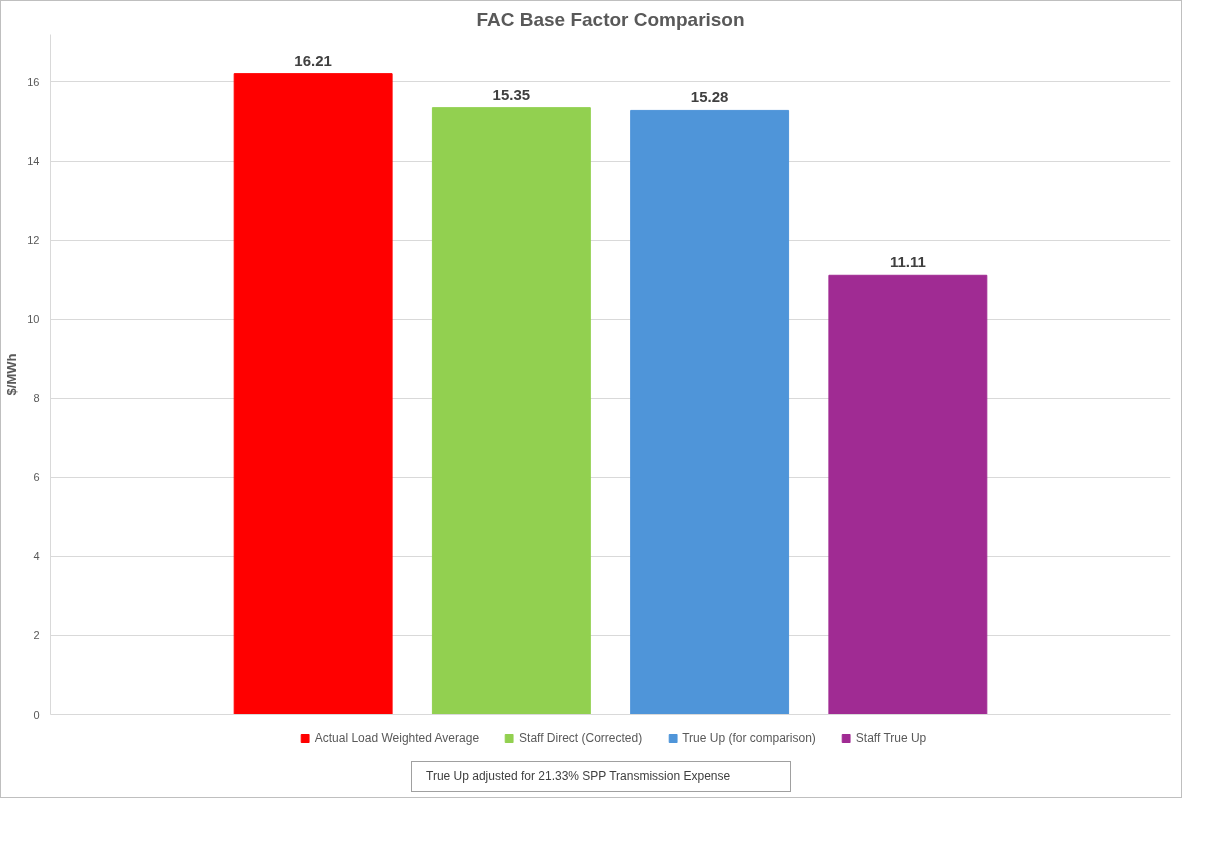 The width and height of the screenshot is (1209, 859). What do you see at coordinates (36, 556) in the screenshot?
I see `y-tick-label: 4` at bounding box center [36, 556].